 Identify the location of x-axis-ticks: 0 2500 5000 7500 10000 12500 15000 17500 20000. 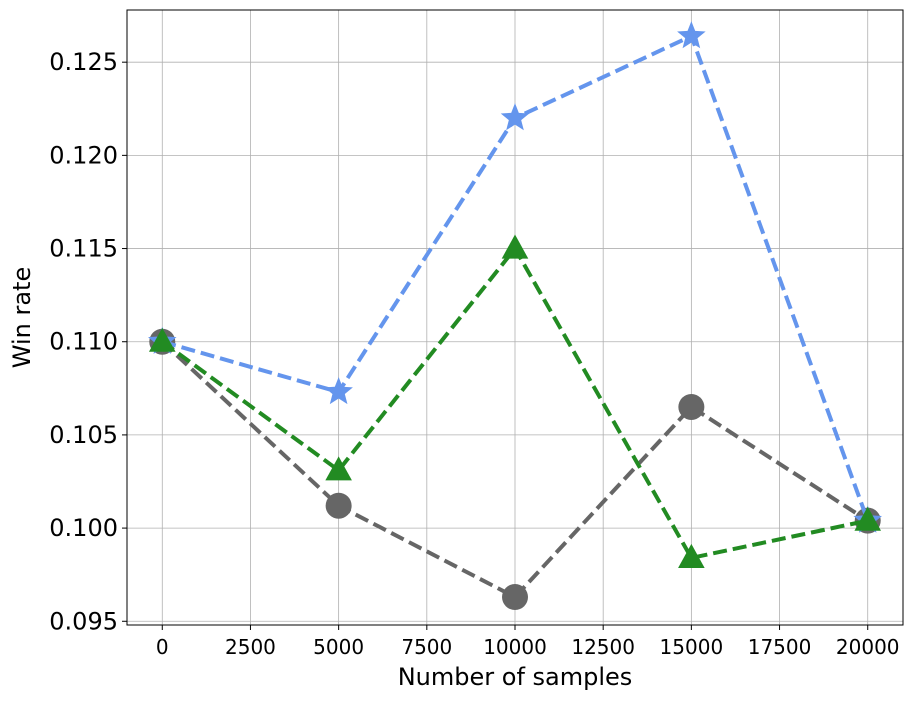
(528, 642).